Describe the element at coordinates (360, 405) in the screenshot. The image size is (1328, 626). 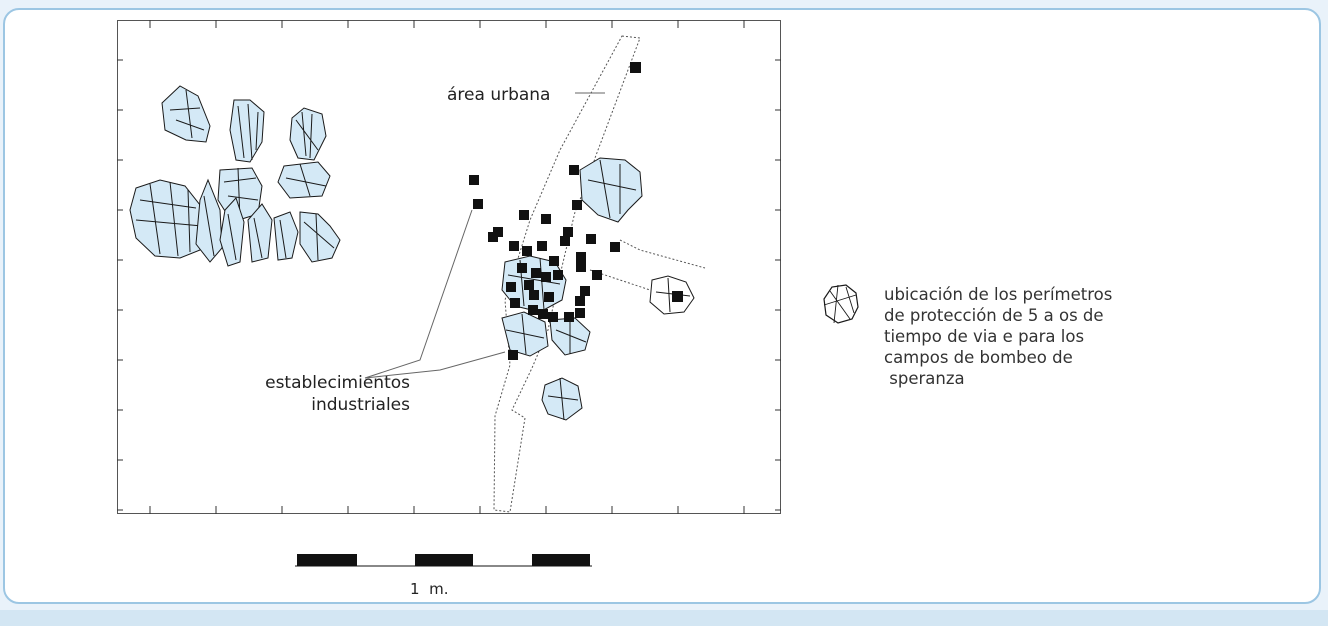
I see `industrial-label-line-2: industriales` at that location.